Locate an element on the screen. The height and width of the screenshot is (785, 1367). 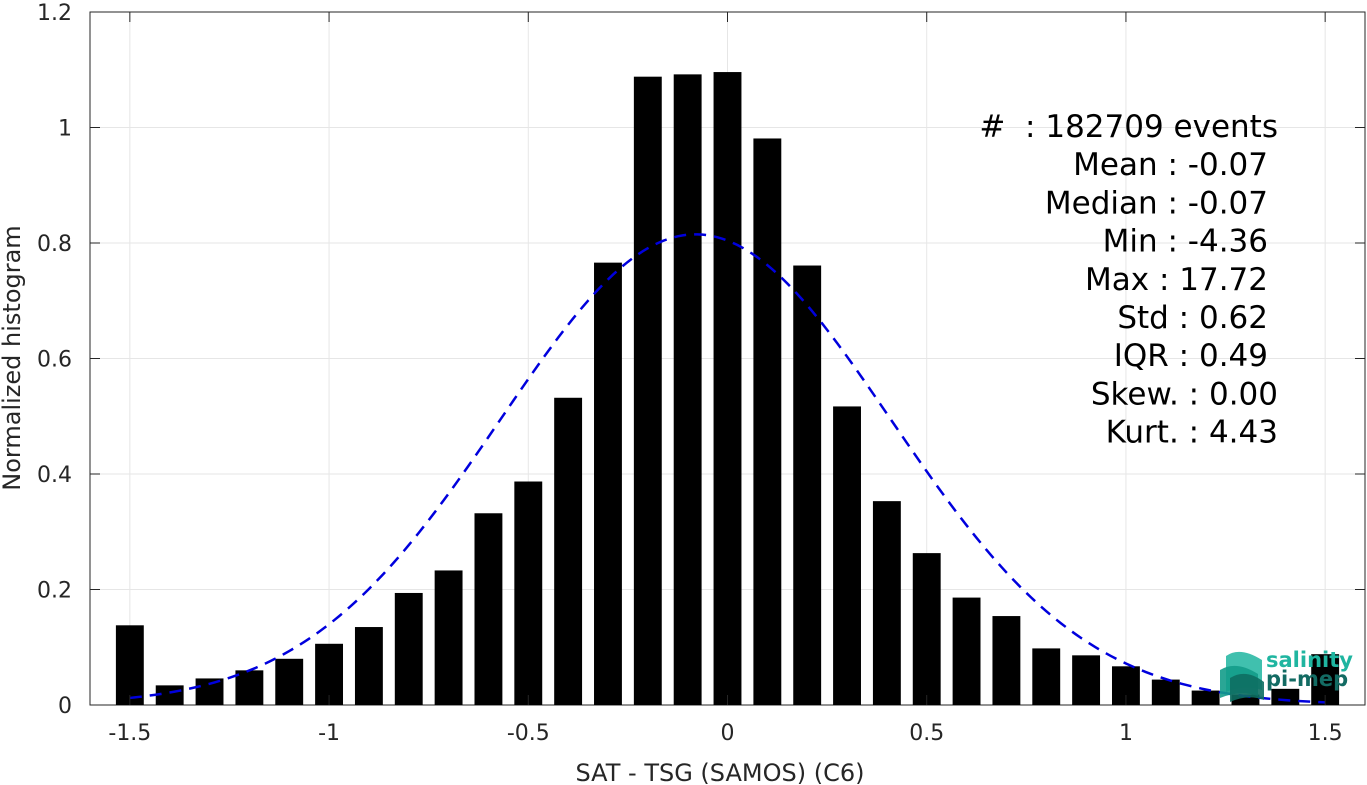
stat-line-3: Min : -4.36 is located at coordinates (1185, 242).